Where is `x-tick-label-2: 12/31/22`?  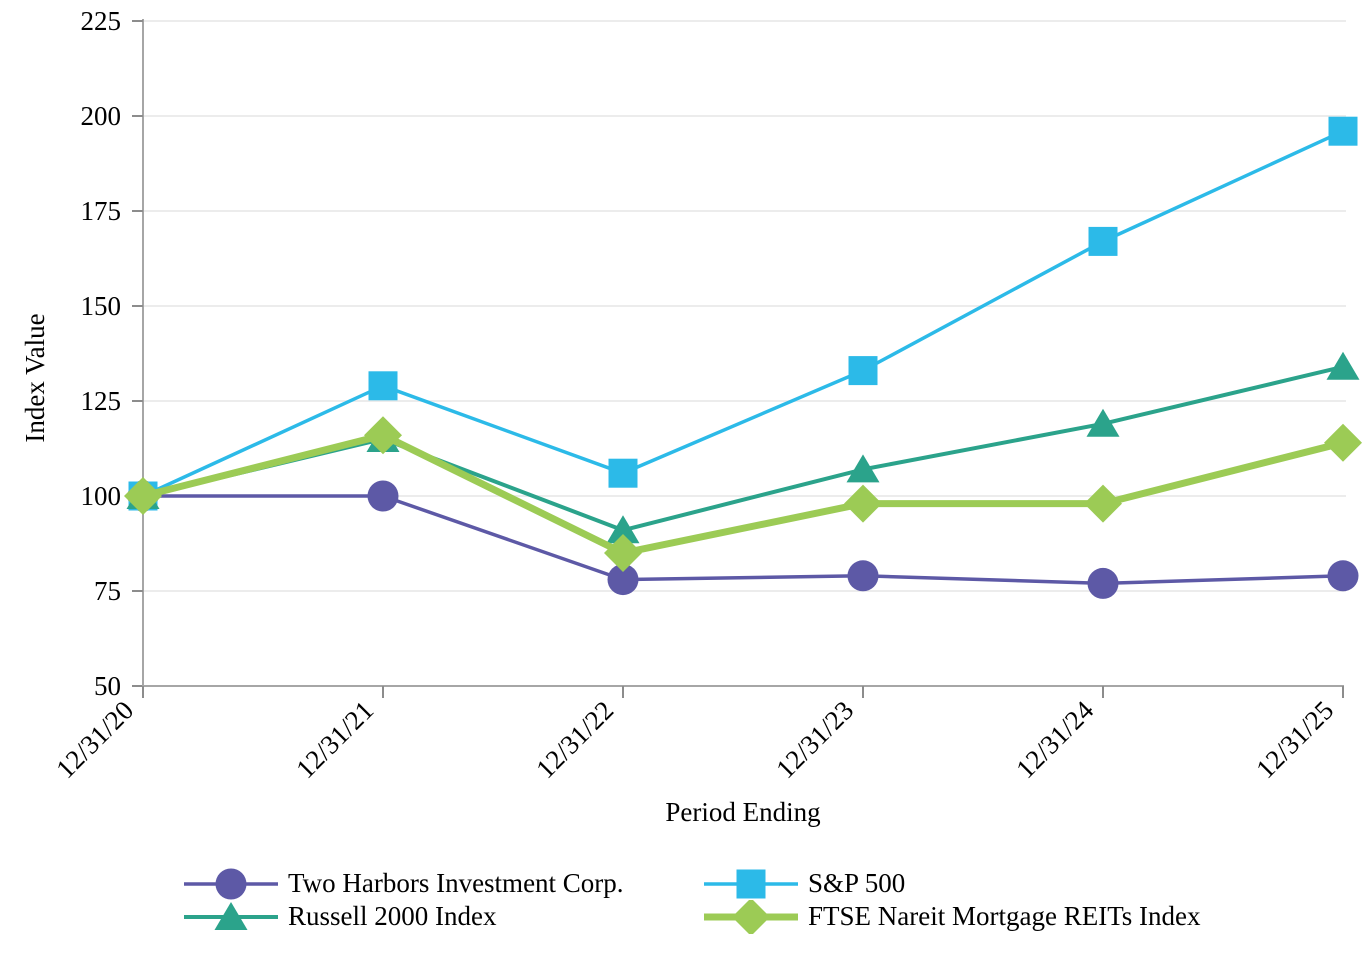
x-tick-label-2: 12/31/22 is located at coordinates (574, 739).